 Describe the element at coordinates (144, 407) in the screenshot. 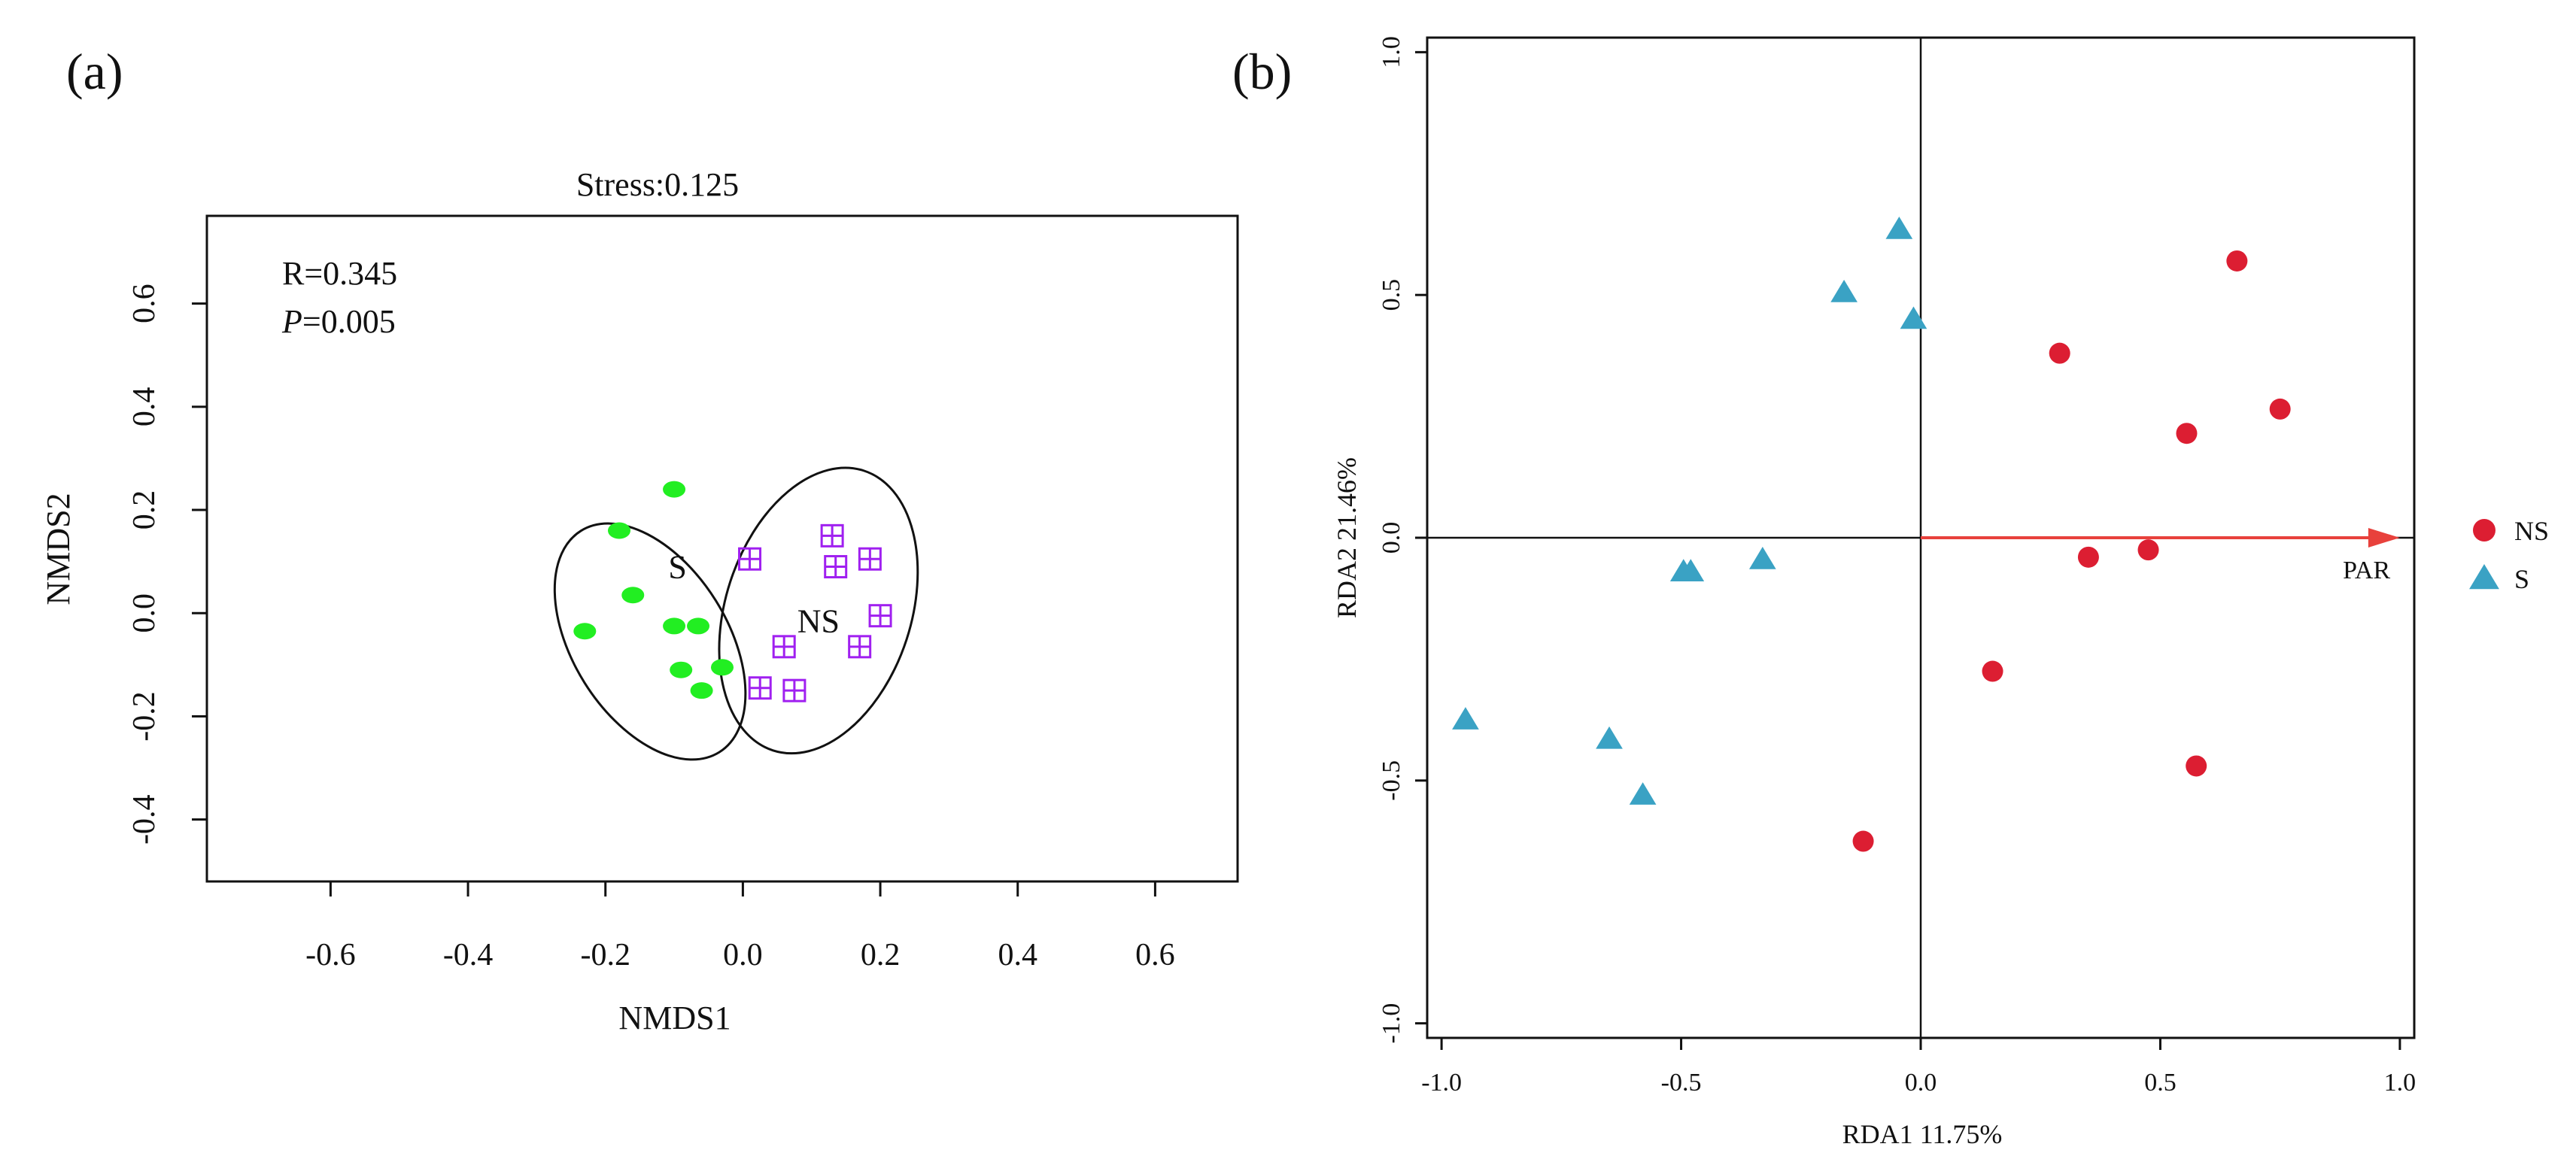

I see `panel-a-y-tick-label: 0.4` at that location.